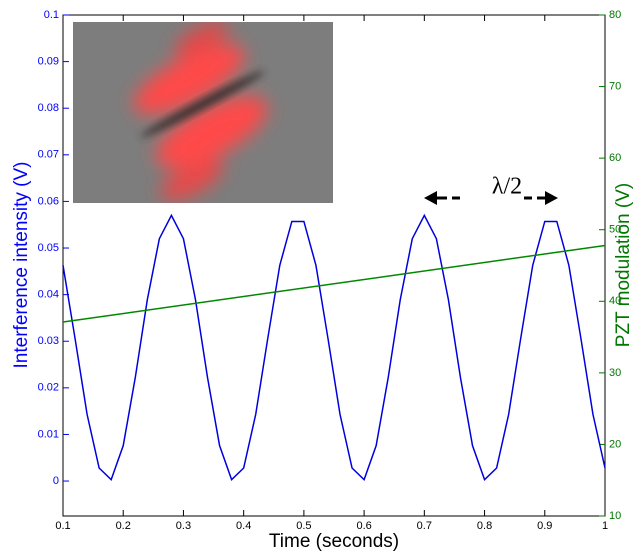 The height and width of the screenshot is (556, 639). I want to click on x-tick-label: 0.6, so click(363, 526).